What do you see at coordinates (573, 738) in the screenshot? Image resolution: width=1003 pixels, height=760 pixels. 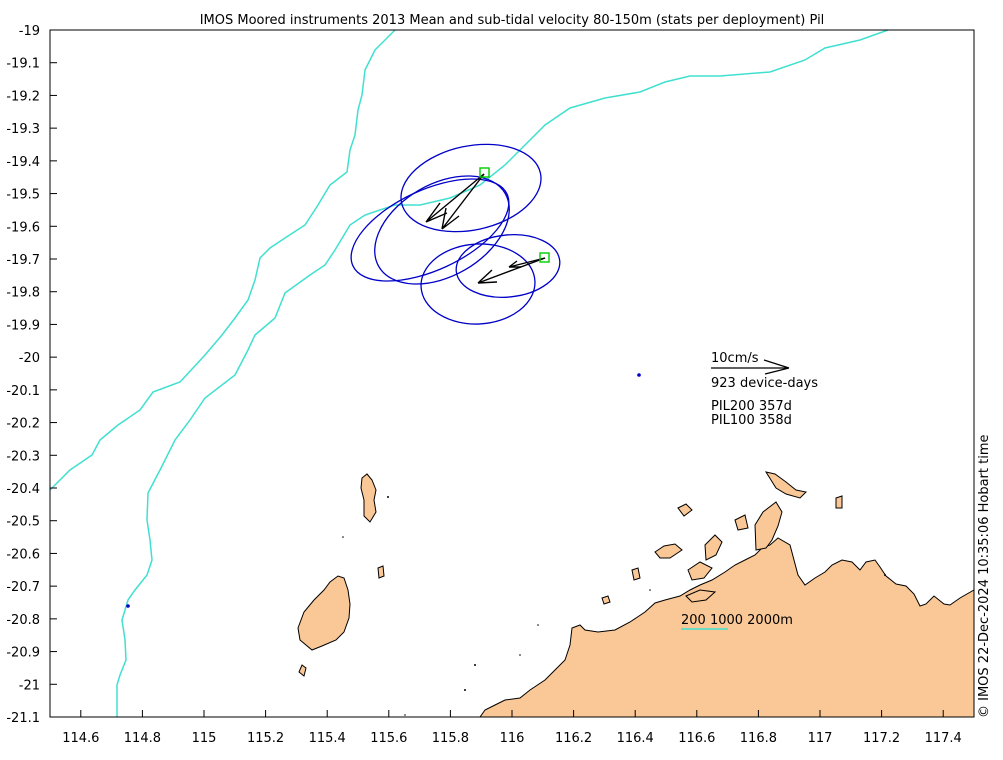 I see `x-tick-label: 116.2` at bounding box center [573, 738].